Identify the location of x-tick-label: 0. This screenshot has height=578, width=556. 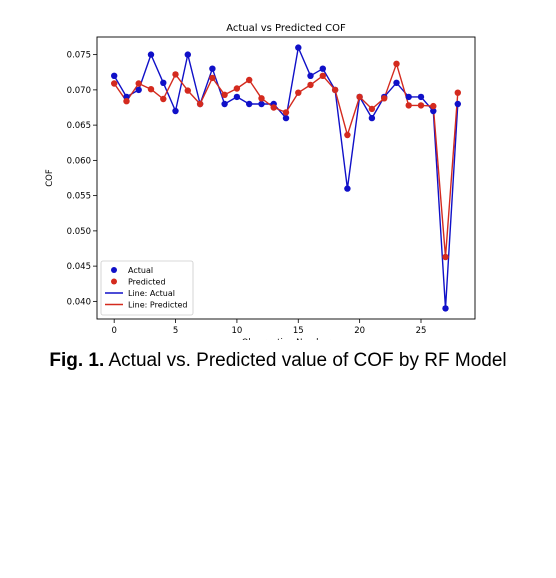
(113, 331).